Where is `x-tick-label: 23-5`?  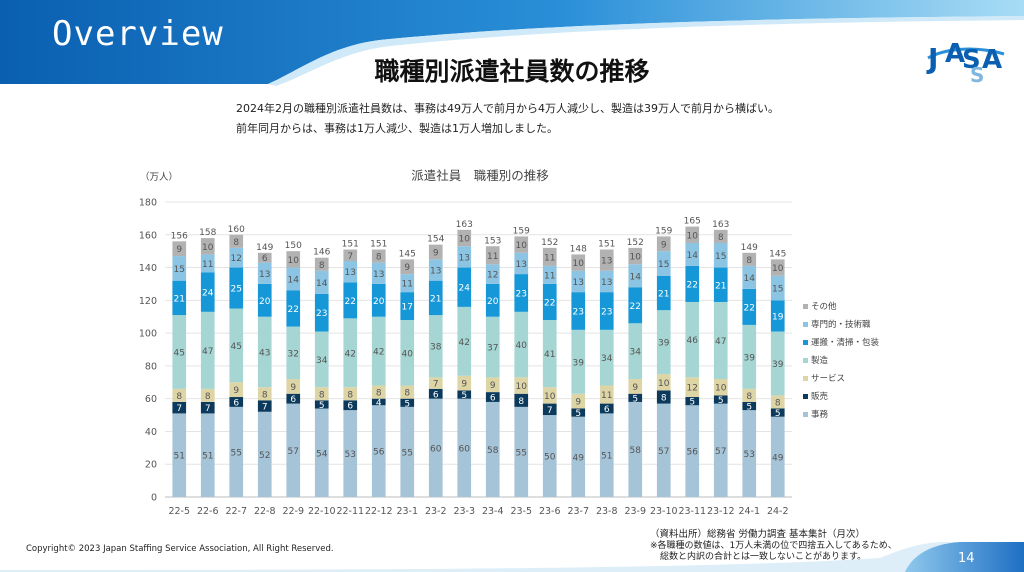
x-tick-label: 23-5 is located at coordinates (521, 511).